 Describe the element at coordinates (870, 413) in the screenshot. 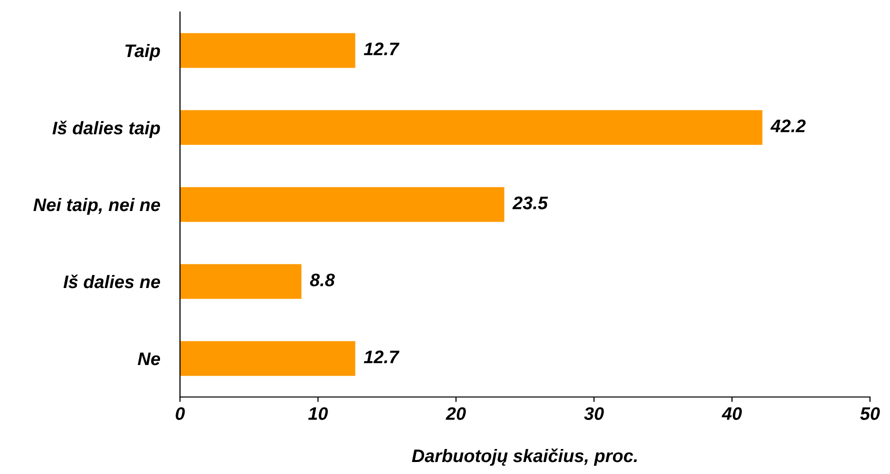

I see `x-tick-label: 50` at that location.